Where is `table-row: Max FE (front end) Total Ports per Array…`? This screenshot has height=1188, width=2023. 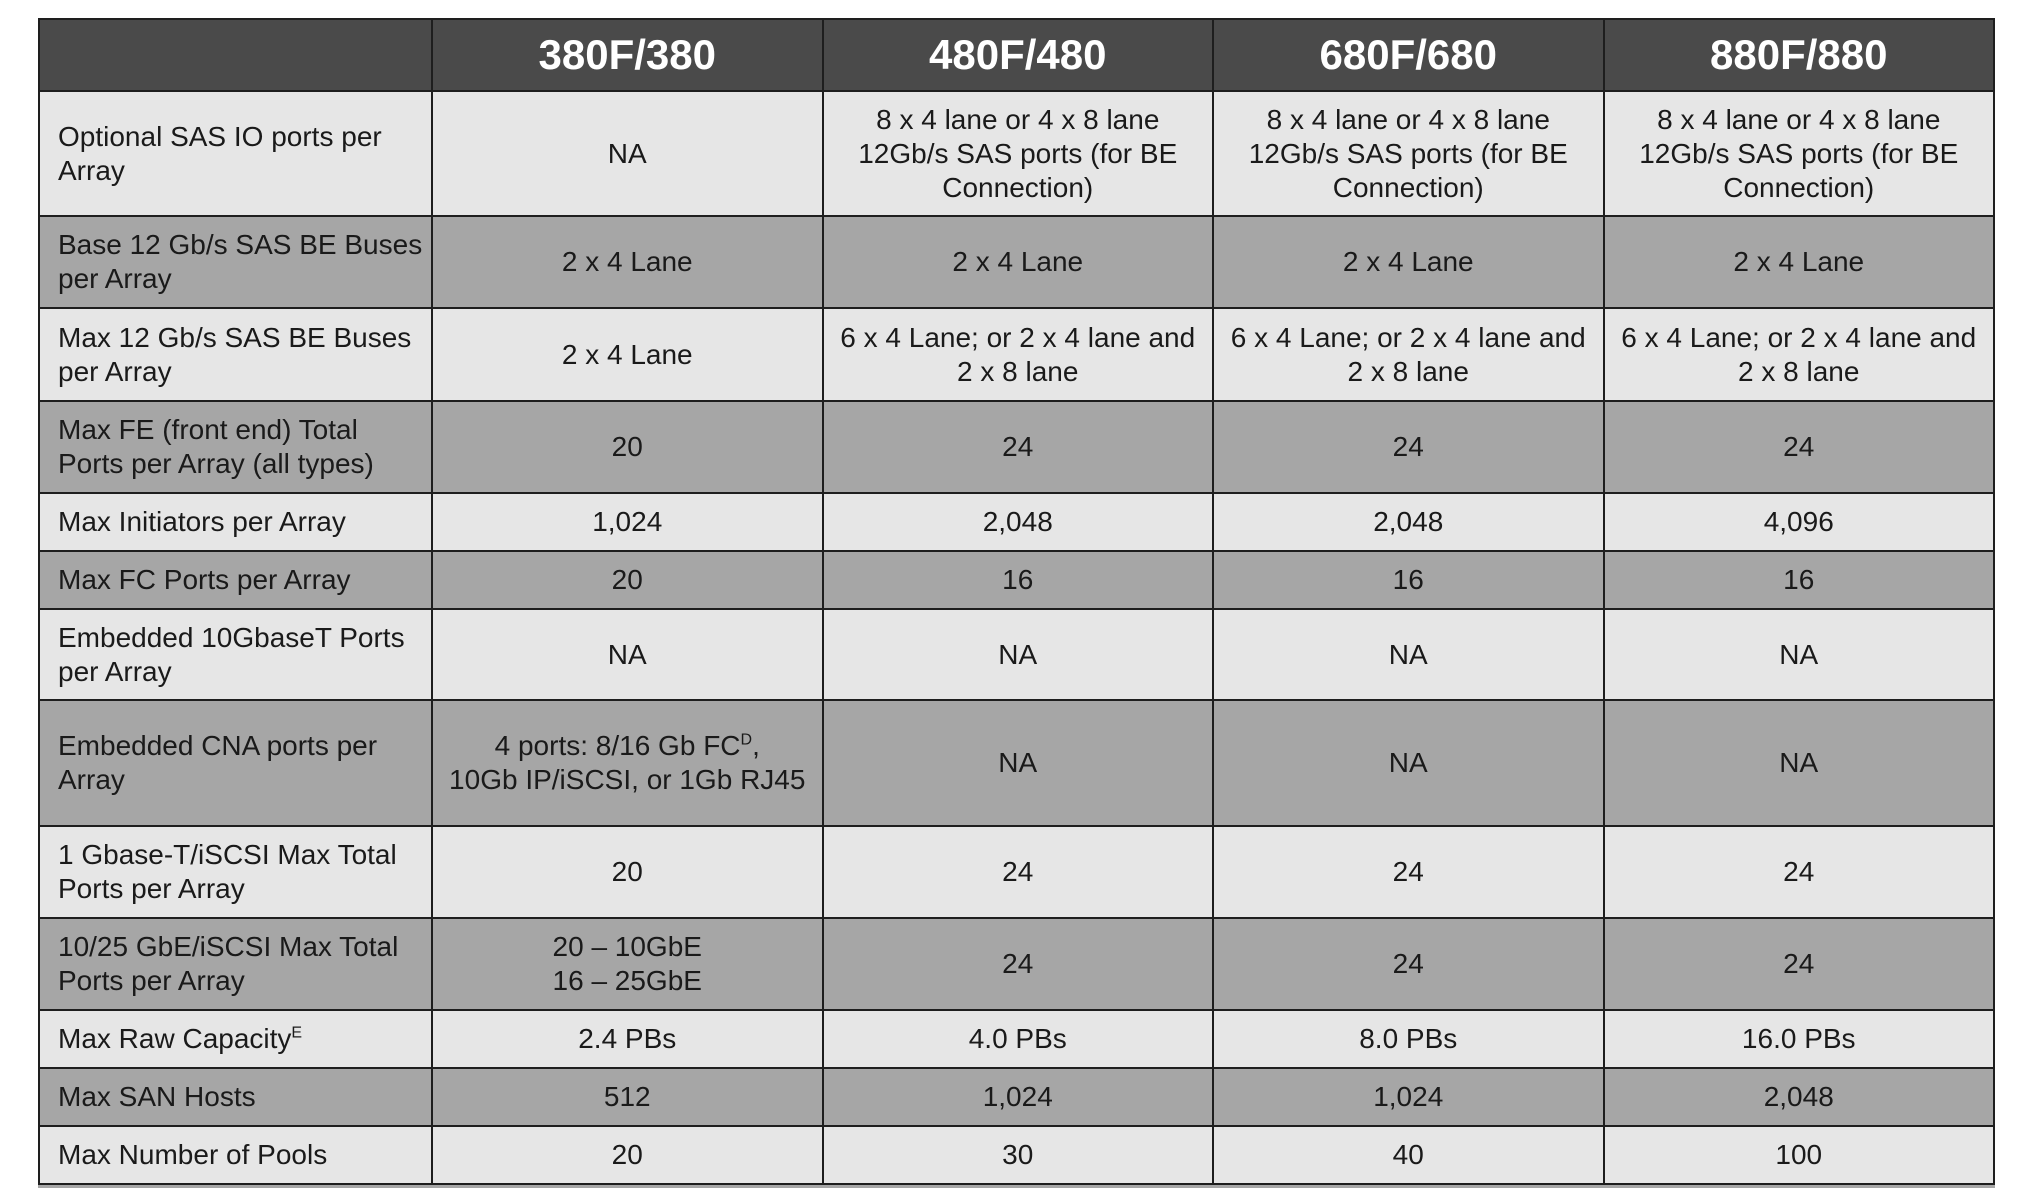
table-row: Max FE (front end) Total Ports per Array… is located at coordinates (1016, 447).